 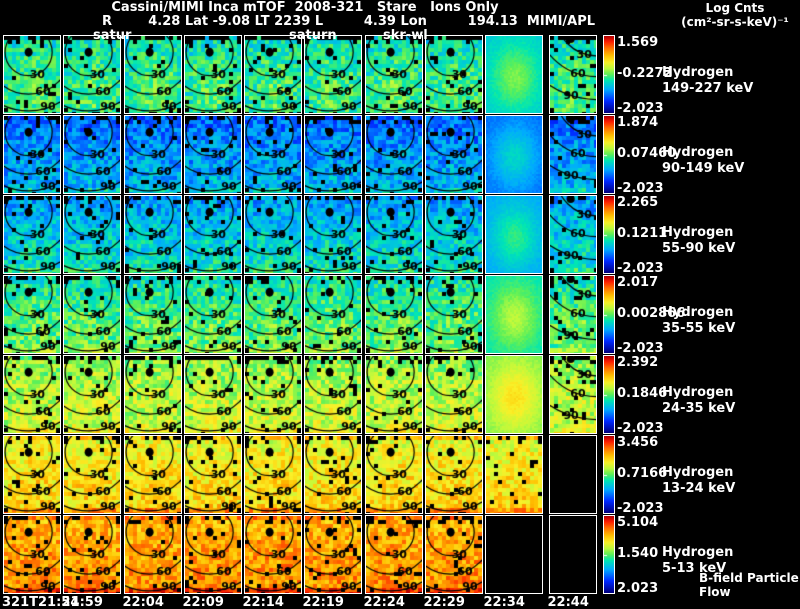 I want to click on pitch-angle-panel-r3-c9, so click(x=514, y=234).